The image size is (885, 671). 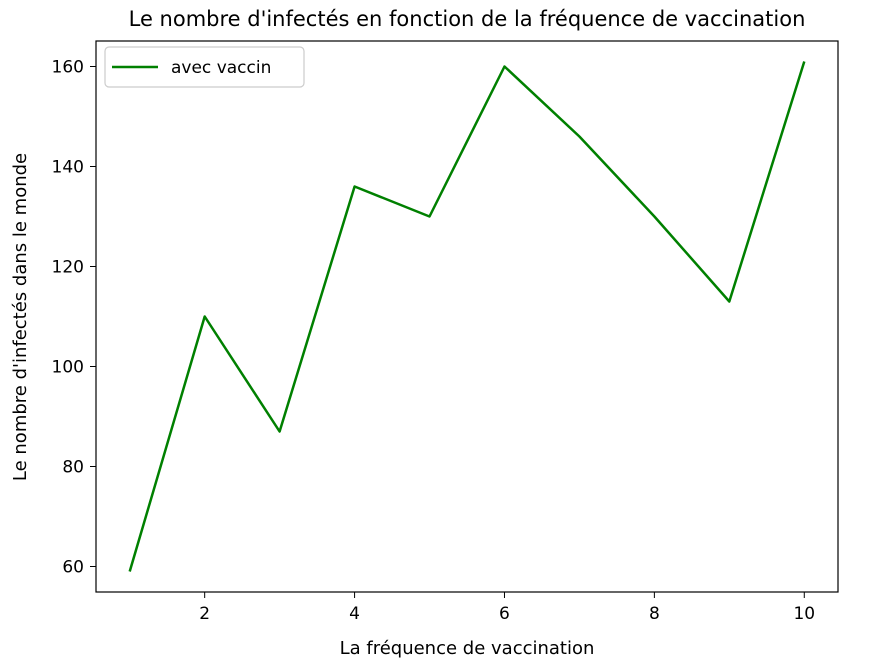 What do you see at coordinates (68, 268) in the screenshot?
I see `y-tick-label: 120` at bounding box center [68, 268].